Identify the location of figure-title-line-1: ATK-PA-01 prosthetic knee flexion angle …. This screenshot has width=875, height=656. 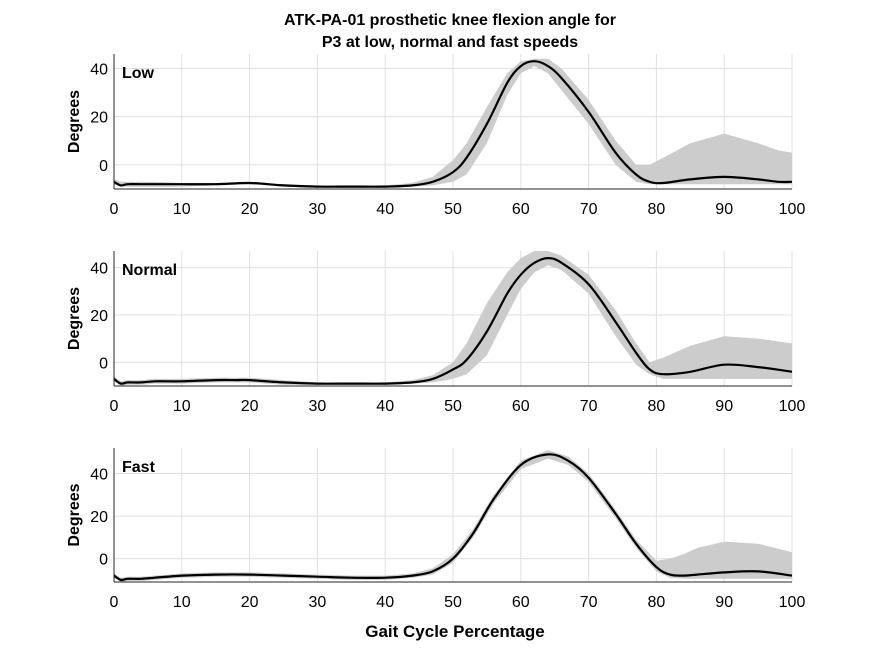
(450, 20).